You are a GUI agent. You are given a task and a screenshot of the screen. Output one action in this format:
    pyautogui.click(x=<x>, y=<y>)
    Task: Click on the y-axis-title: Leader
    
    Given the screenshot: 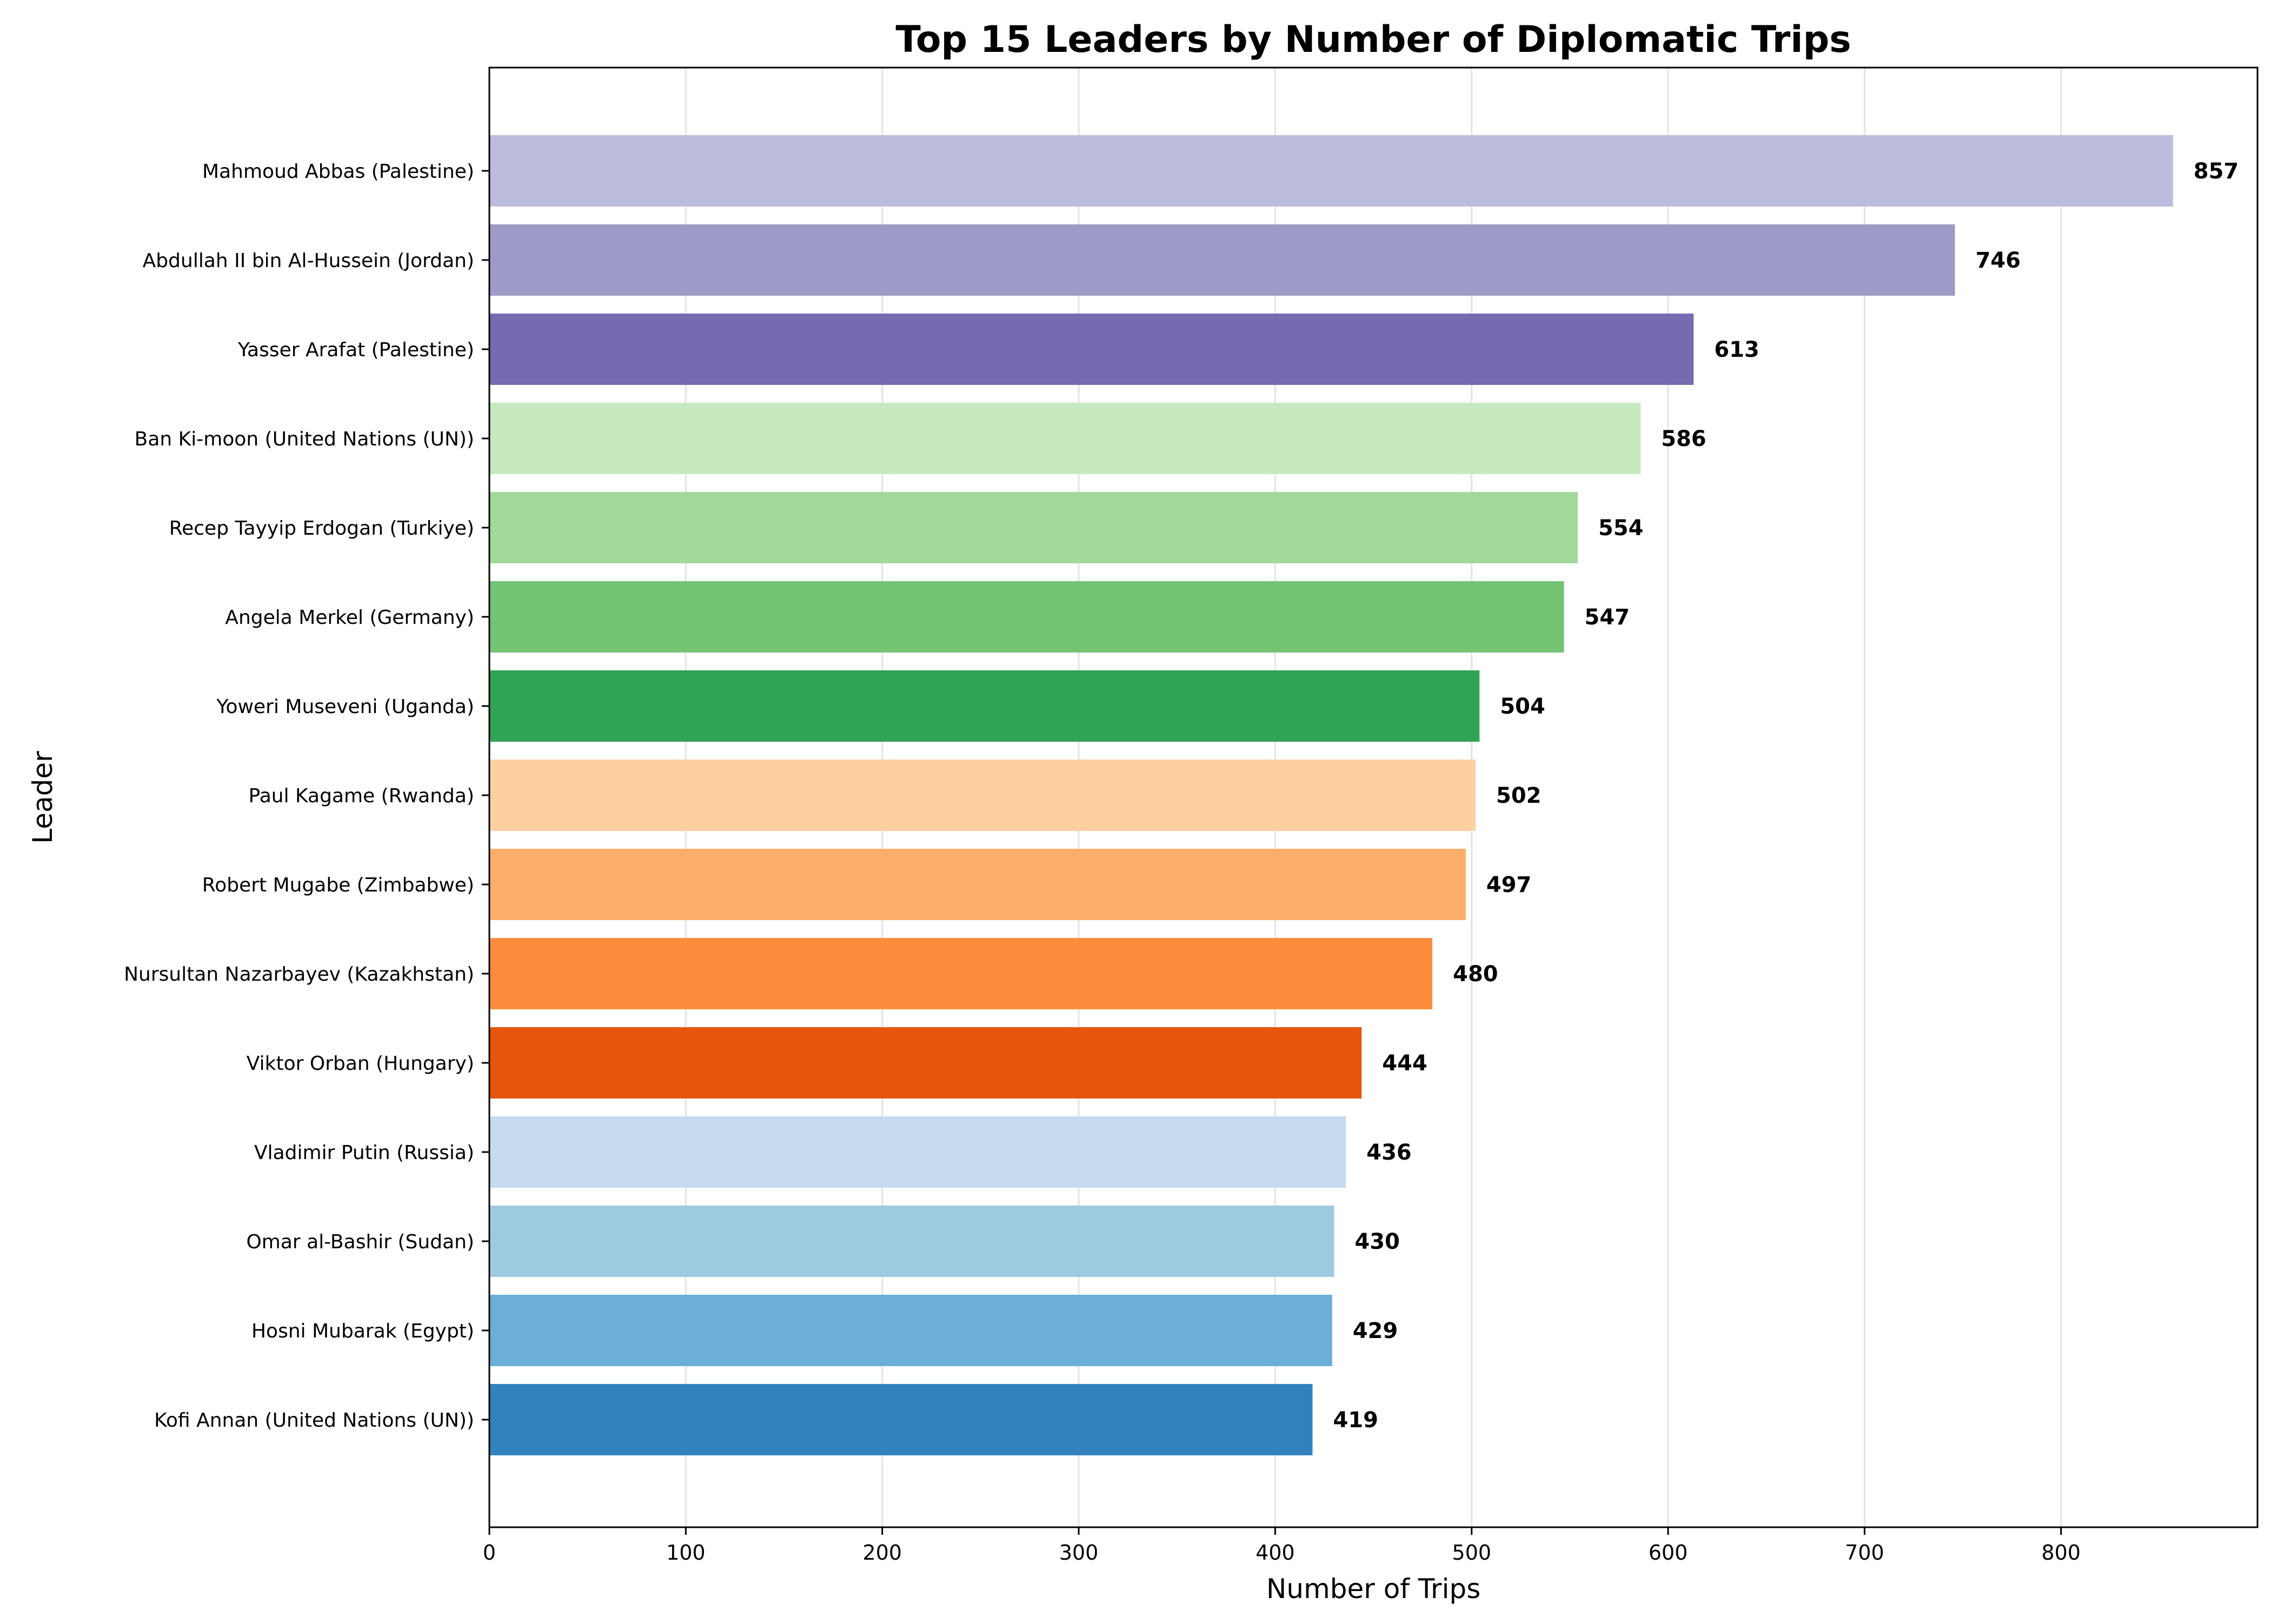 What is the action you would take?
    pyautogui.click(x=42, y=797)
    